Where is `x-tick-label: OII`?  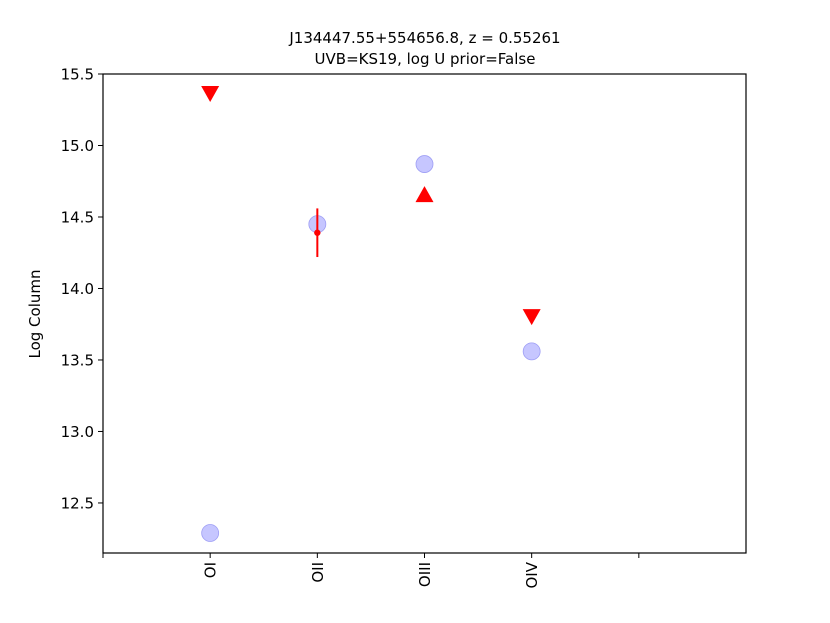 x-tick-label: OII is located at coordinates (318, 572).